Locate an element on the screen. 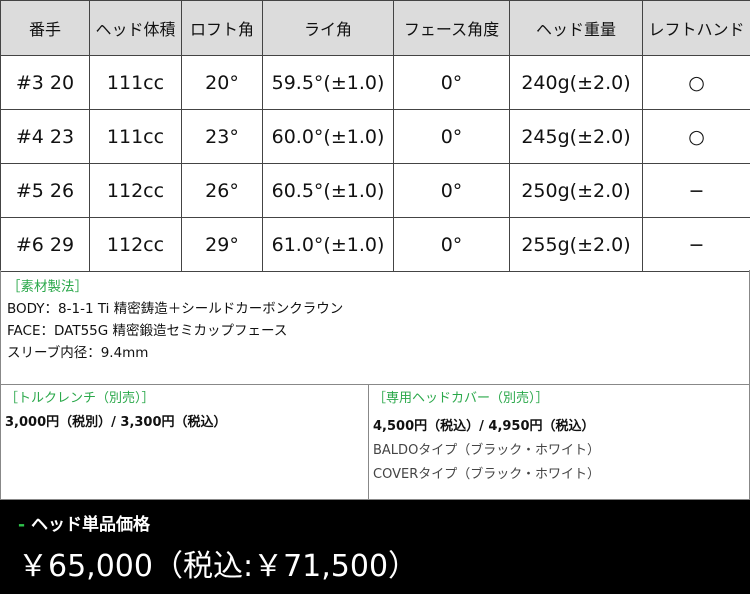 This screenshot has width=750, height=594. cell: 60.5°(±1.0) is located at coordinates (328, 190).